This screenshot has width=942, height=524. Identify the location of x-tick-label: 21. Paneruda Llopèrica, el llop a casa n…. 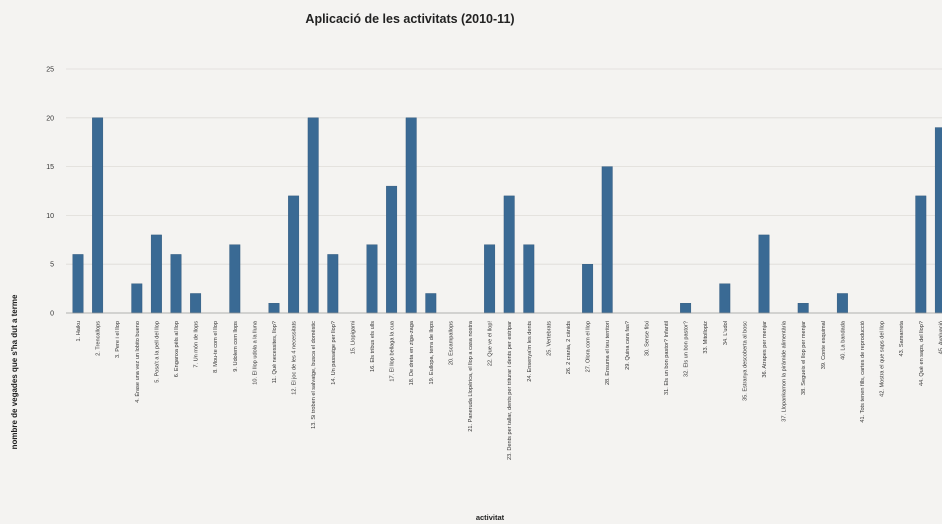
(471, 376).